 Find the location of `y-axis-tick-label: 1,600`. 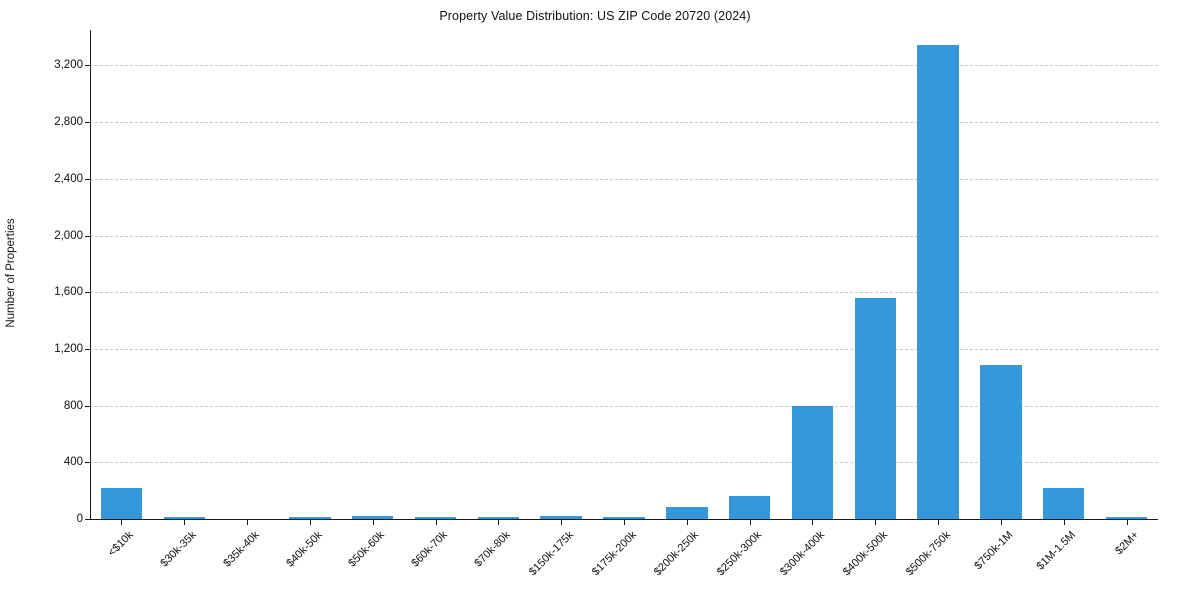

y-axis-tick-label: 1,600 is located at coordinates (68, 292).